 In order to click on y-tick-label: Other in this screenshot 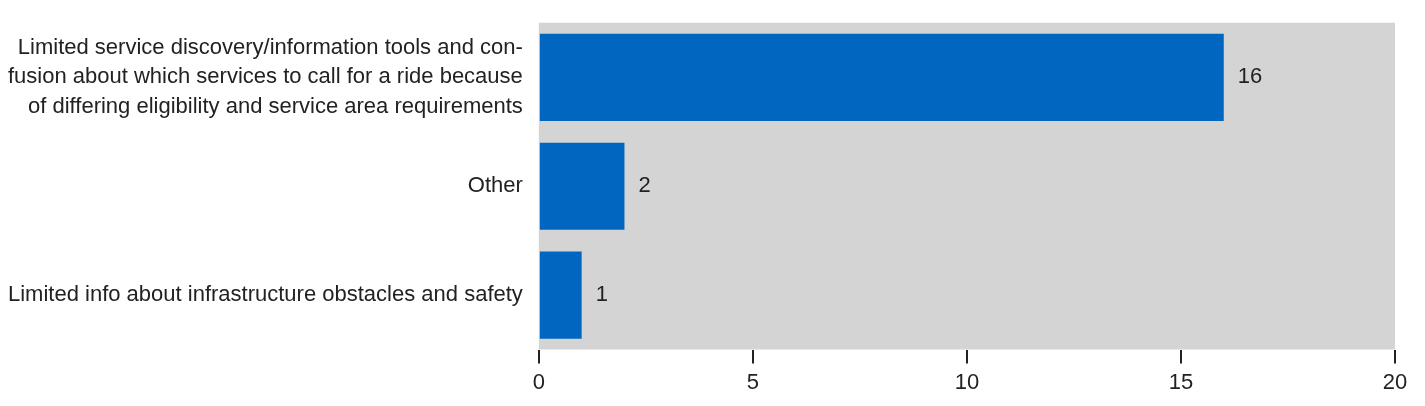, I will do `click(495, 185)`.